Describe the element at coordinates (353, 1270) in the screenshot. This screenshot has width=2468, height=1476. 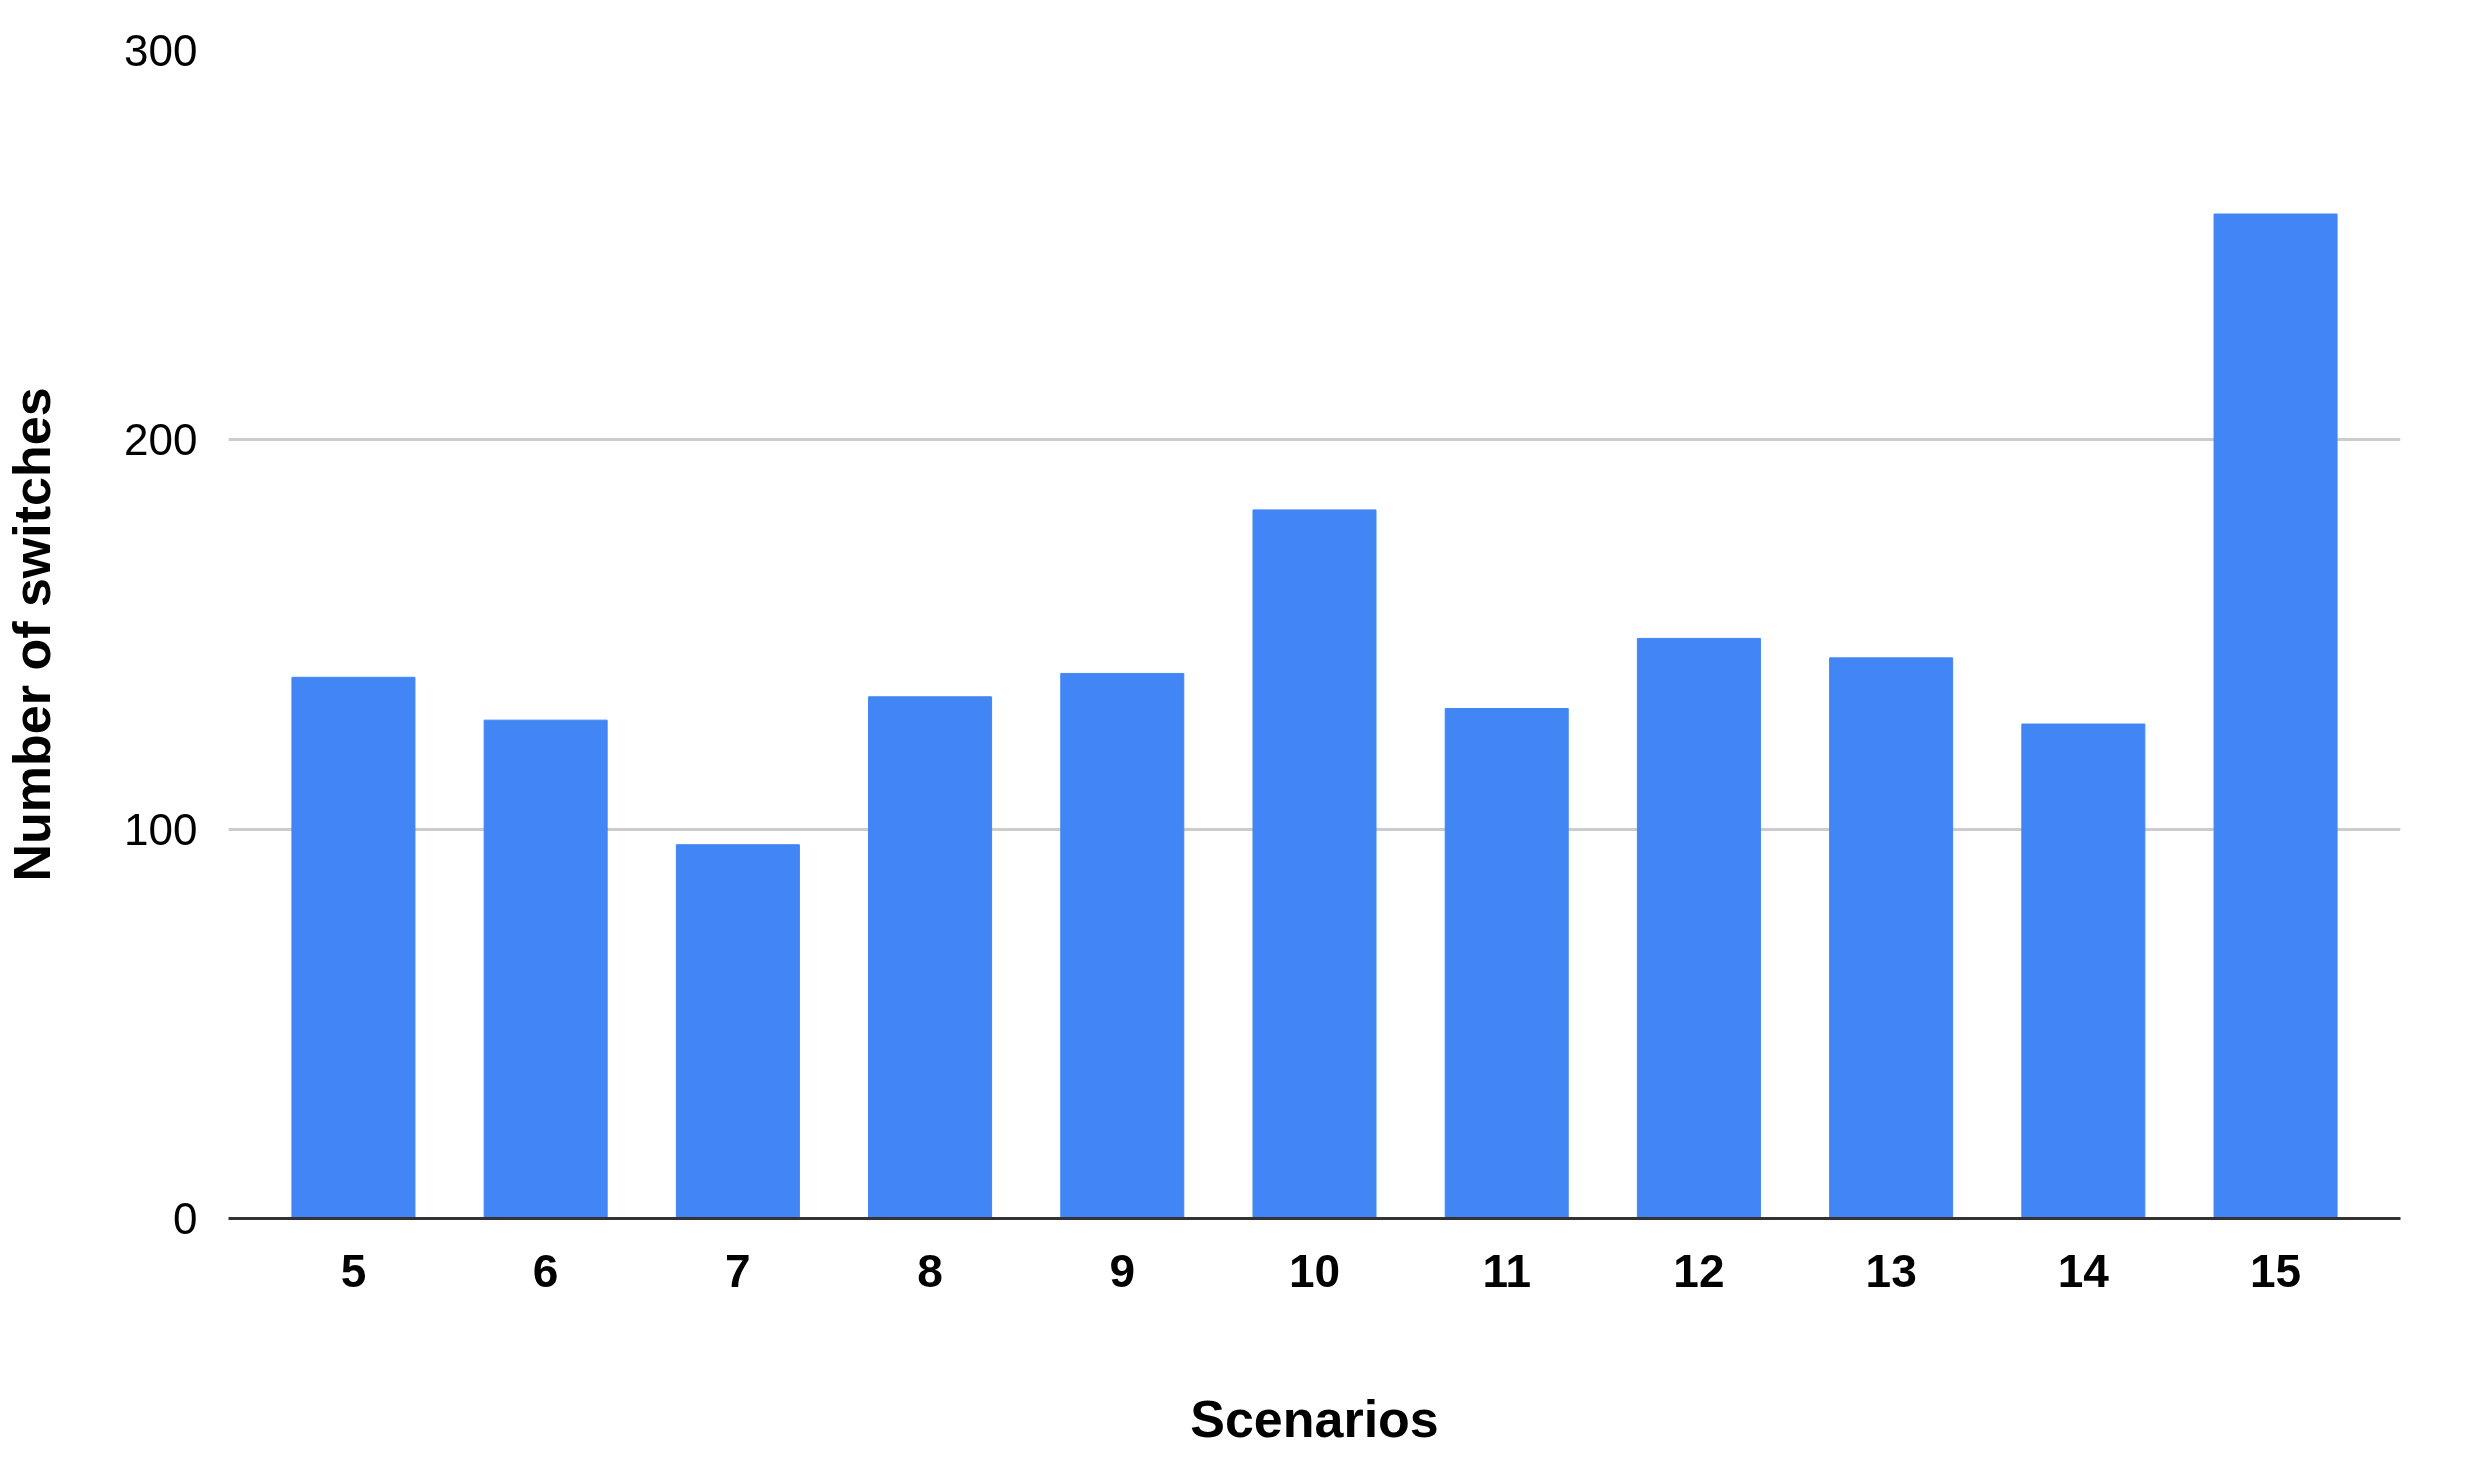
I see `x-tick-label: 5` at that location.